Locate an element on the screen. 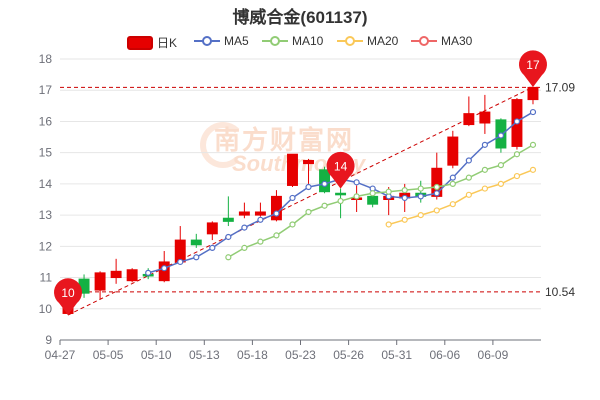 The width and height of the screenshot is (600, 400). y-tick-label: 14 is located at coordinates (46, 184).